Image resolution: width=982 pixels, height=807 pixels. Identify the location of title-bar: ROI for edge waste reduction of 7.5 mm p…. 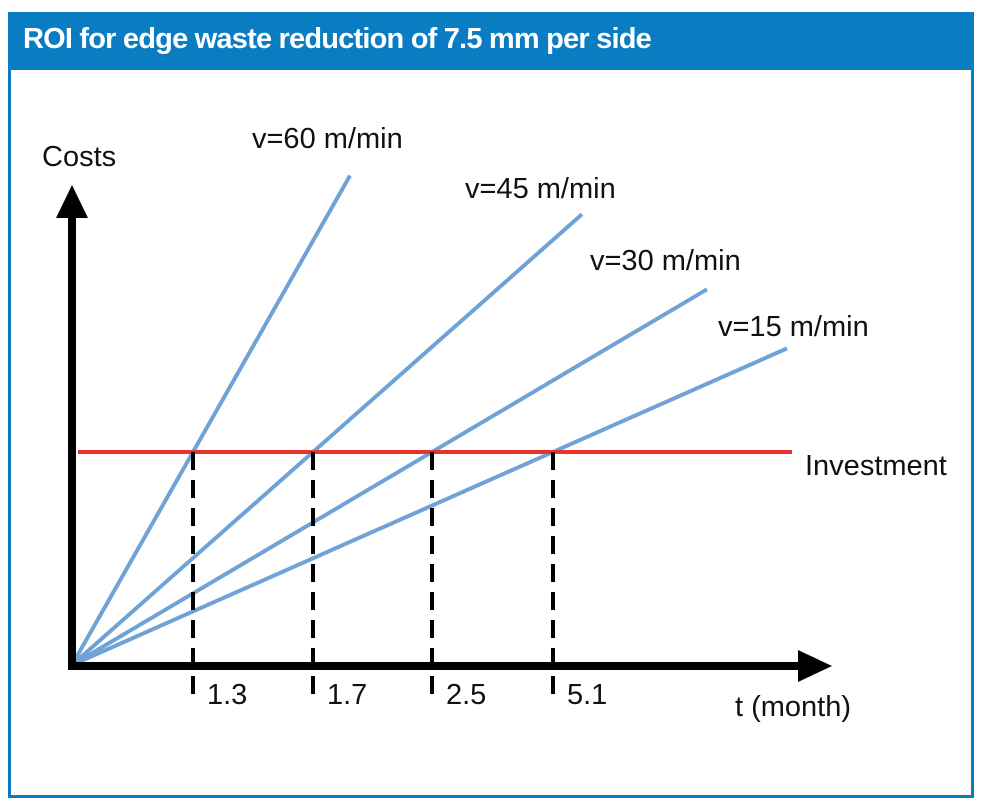
(491, 42).